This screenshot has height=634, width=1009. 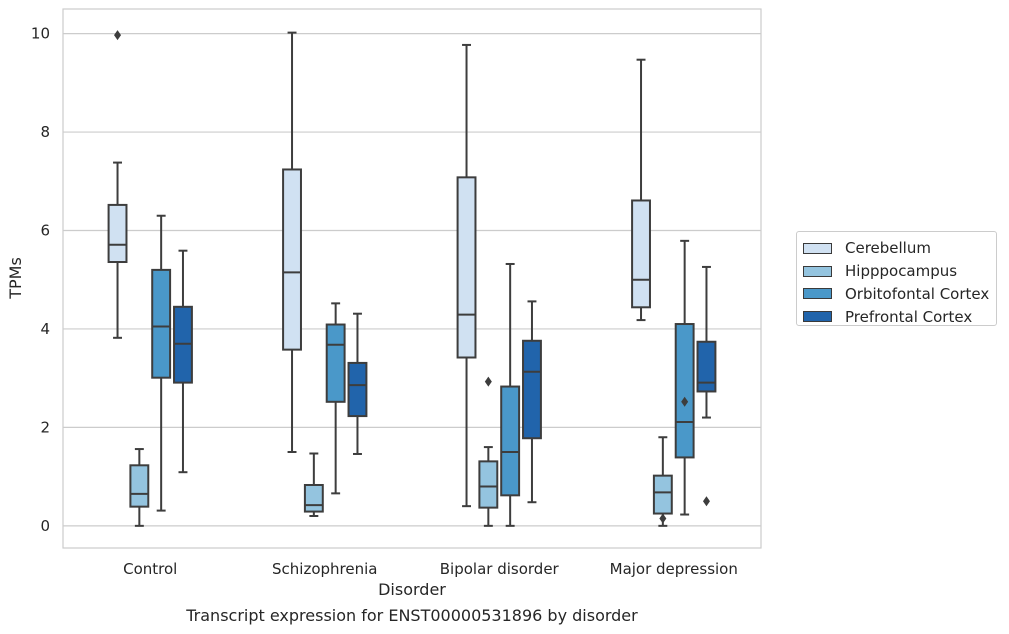 What do you see at coordinates (412, 589) in the screenshot?
I see `x-axis-title: Disorder` at bounding box center [412, 589].